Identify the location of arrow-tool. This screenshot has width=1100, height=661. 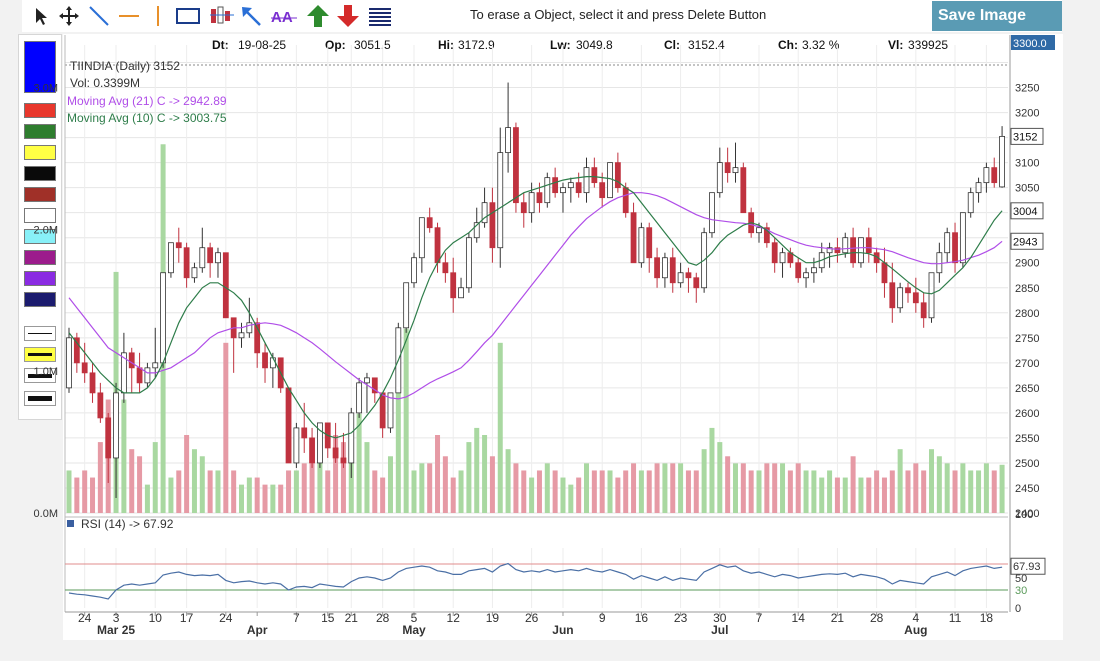
(252, 16).